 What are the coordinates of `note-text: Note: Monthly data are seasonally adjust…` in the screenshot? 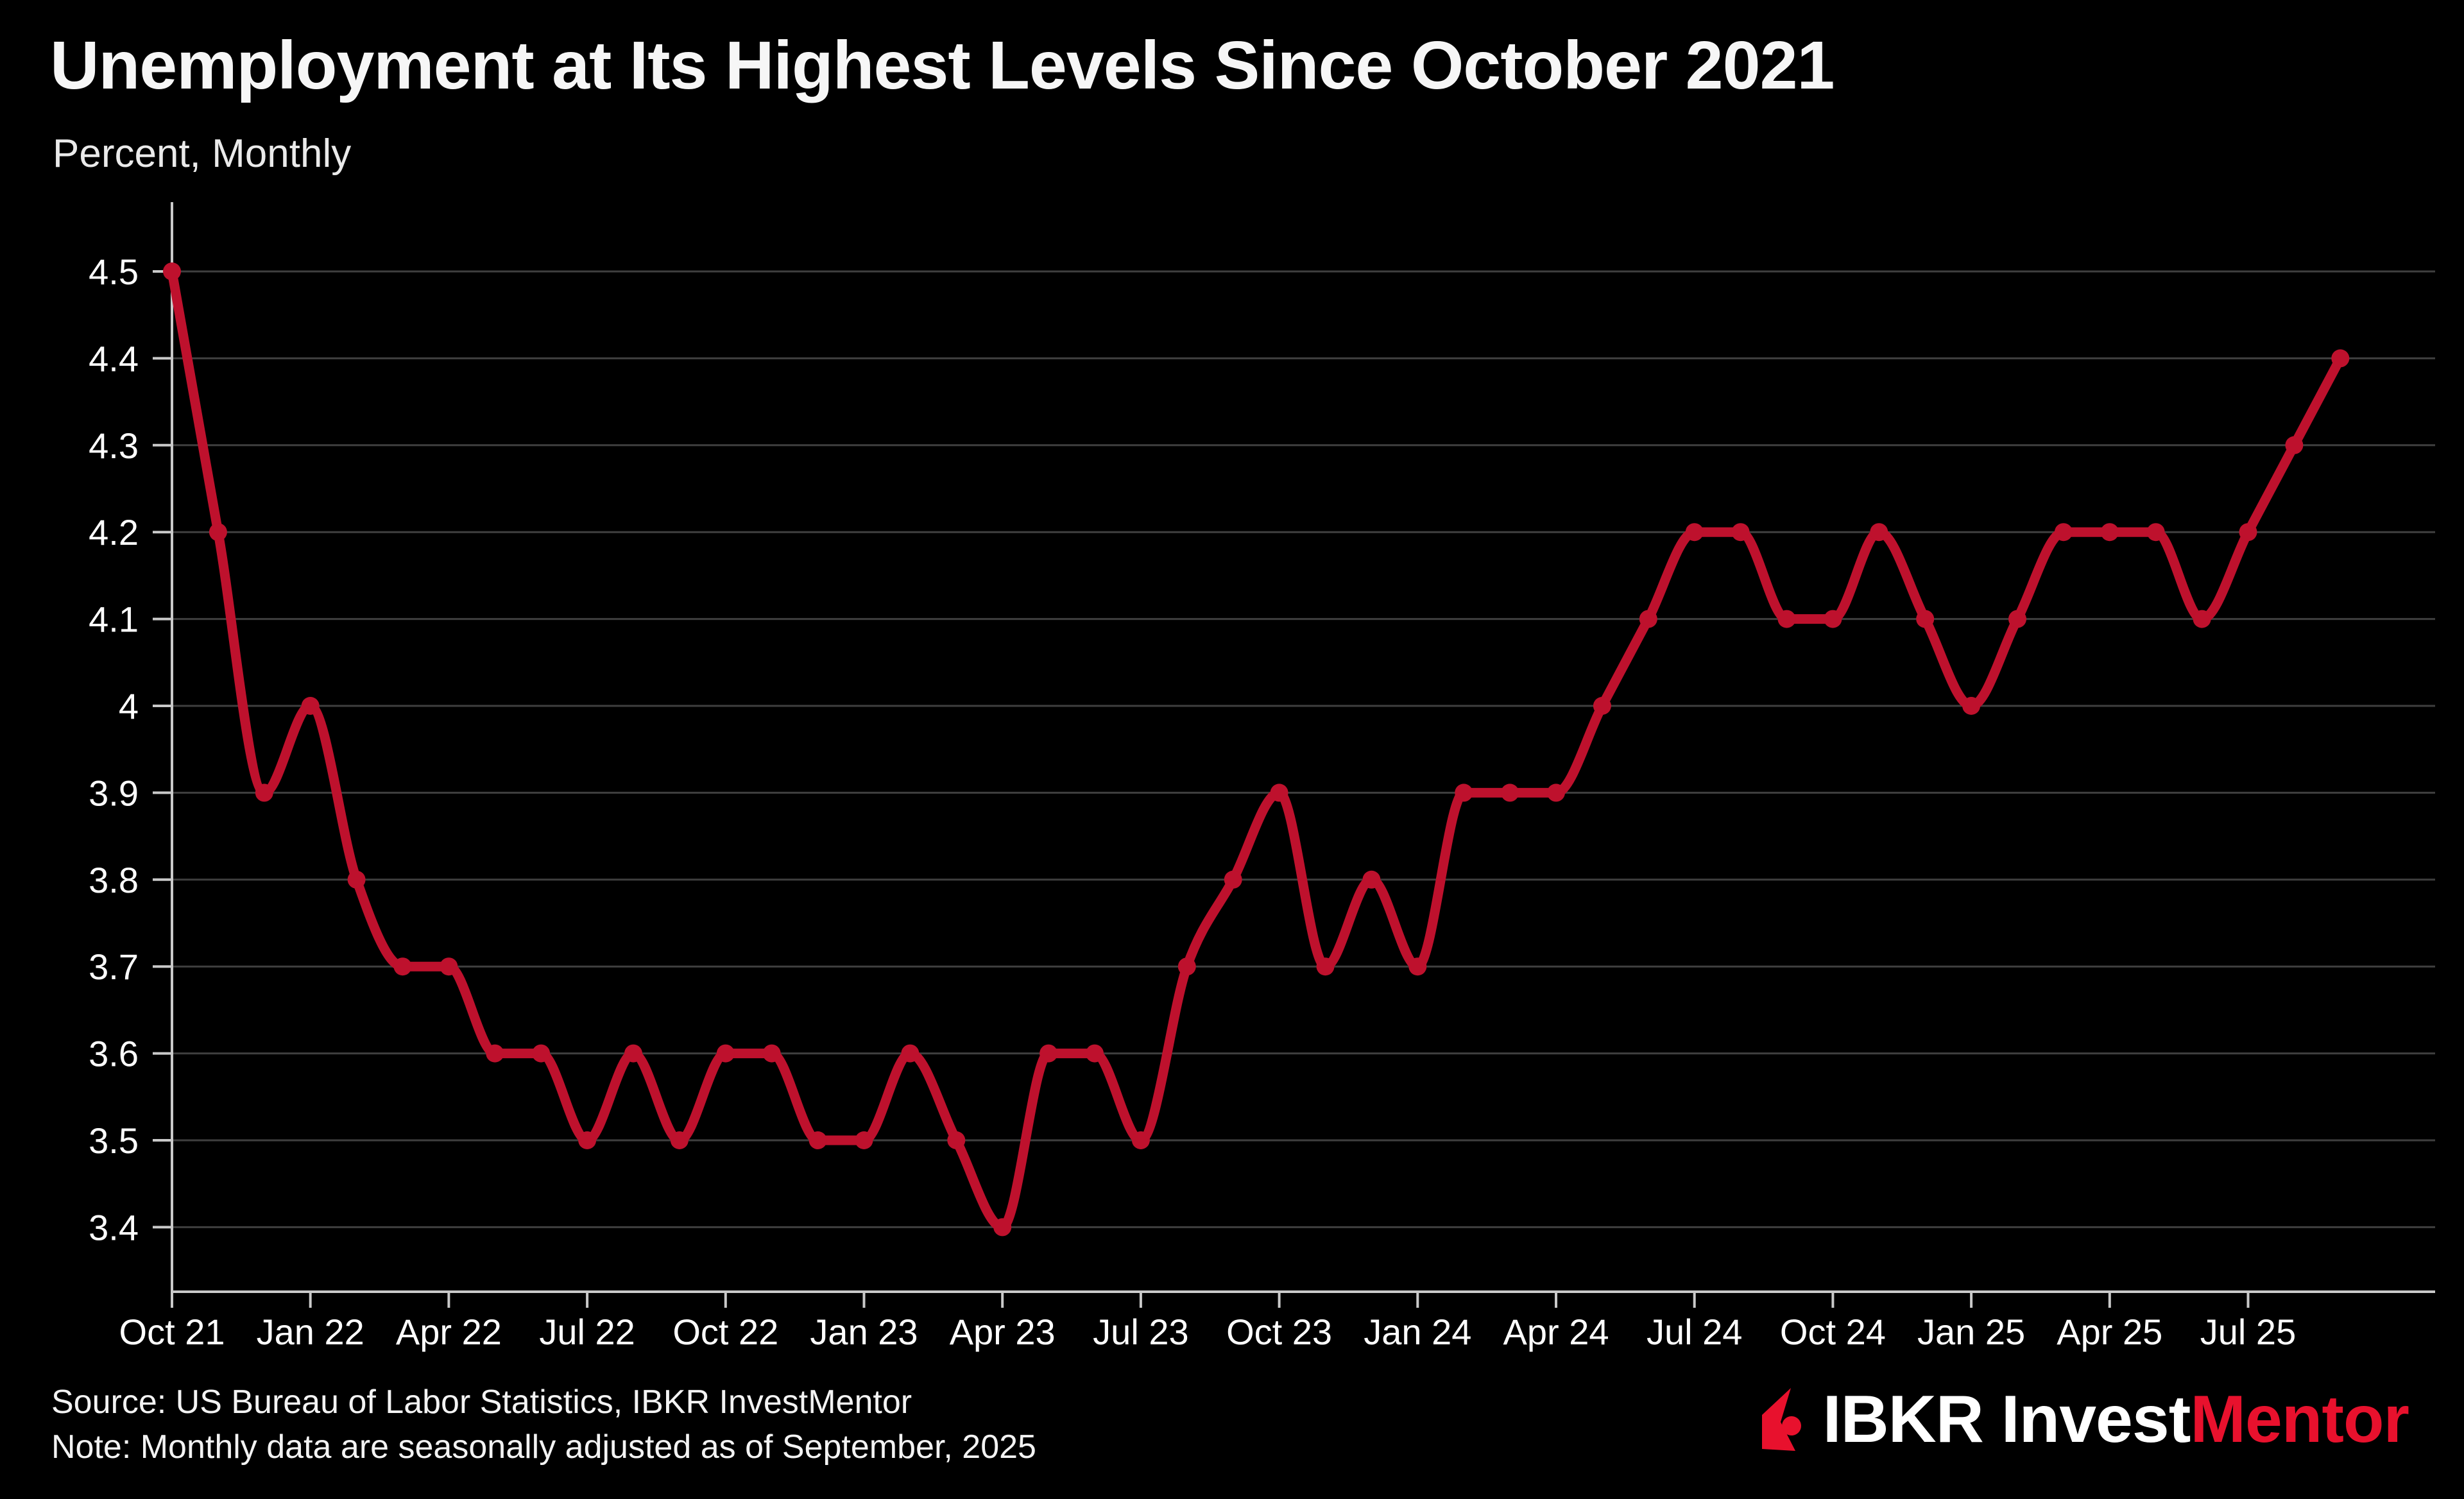 It's located at (544, 1447).